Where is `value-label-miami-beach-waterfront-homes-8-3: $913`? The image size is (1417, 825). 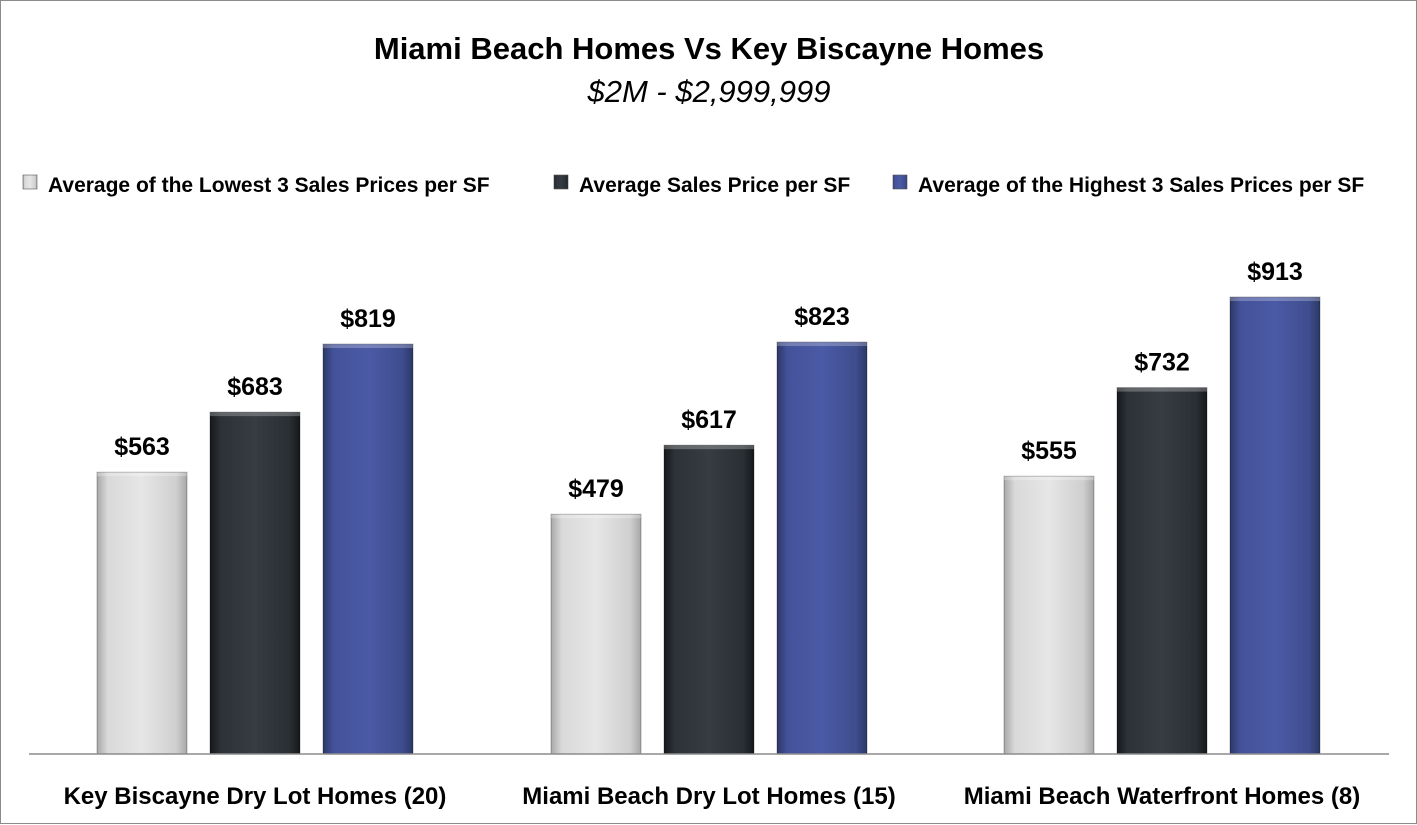 value-label-miami-beach-waterfront-homes-8-3: $913 is located at coordinates (1275, 272).